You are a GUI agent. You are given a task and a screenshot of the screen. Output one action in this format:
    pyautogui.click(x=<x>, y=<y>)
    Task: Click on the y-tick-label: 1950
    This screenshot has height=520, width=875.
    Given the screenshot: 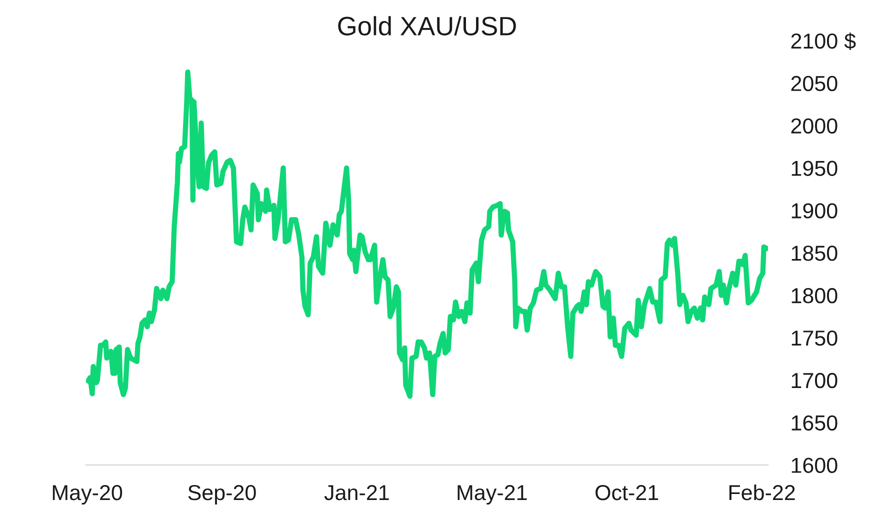 What is the action you would take?
    pyautogui.click(x=815, y=168)
    